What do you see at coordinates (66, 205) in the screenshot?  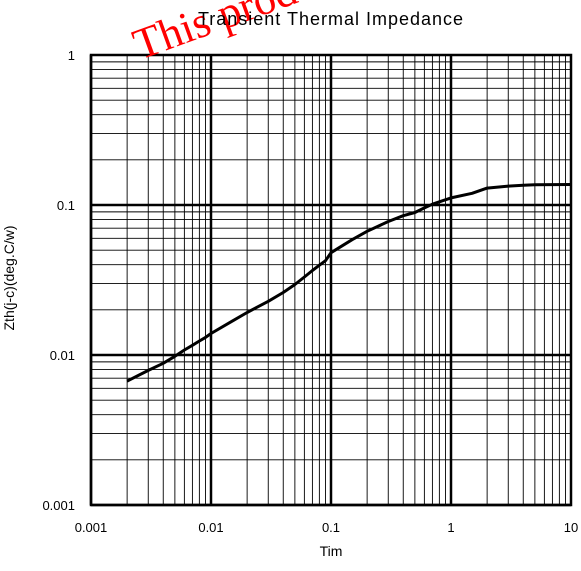 I see `y-tick-label: 0.1` at bounding box center [66, 205].